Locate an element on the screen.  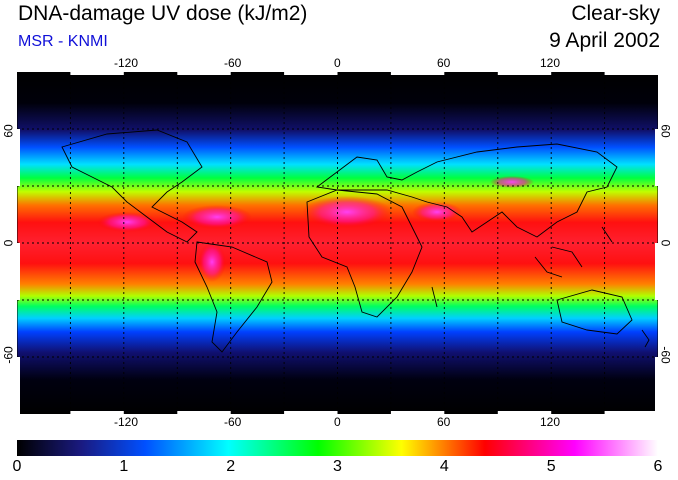
colorbar-label-2: 2 is located at coordinates (231, 466).